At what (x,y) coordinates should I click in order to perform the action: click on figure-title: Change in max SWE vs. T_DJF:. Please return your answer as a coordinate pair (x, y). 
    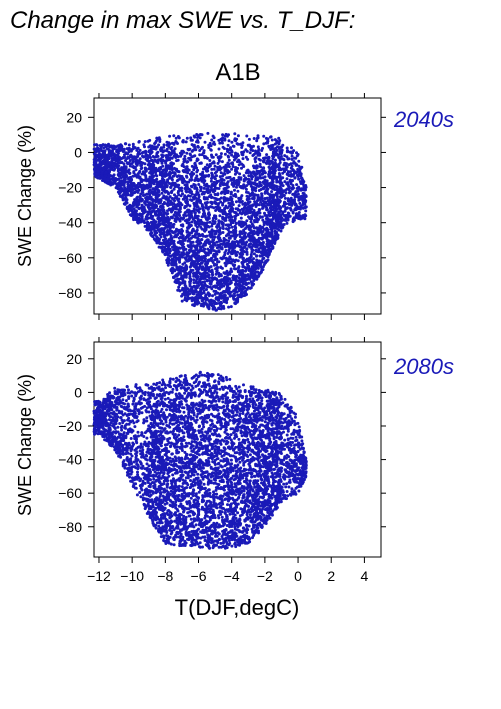
    Looking at the image, I should click on (182, 20).